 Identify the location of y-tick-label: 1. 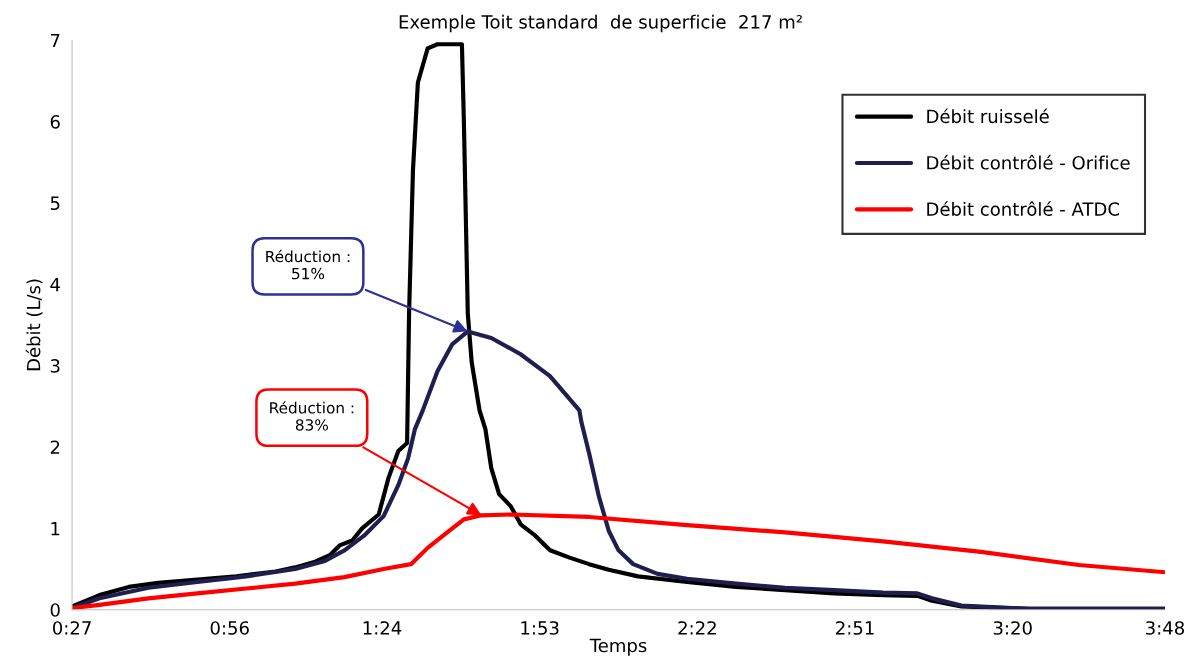
(55, 529).